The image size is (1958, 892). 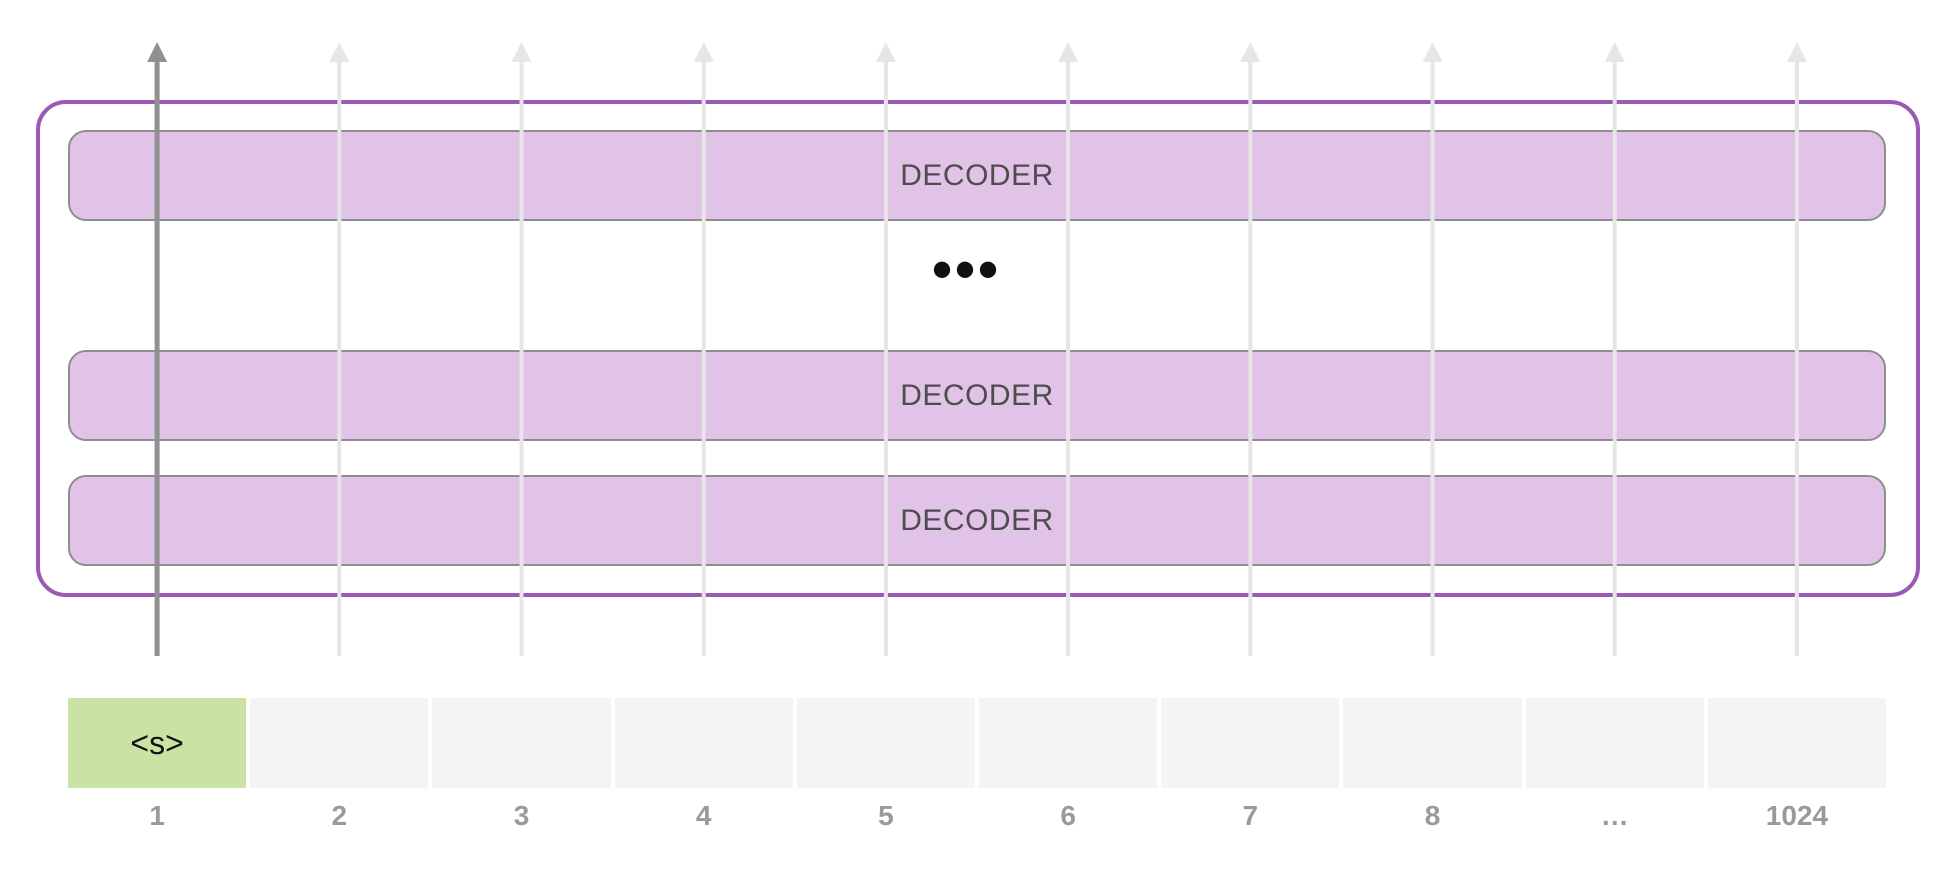 I want to click on token-sequence: <s>, so click(x=977, y=743).